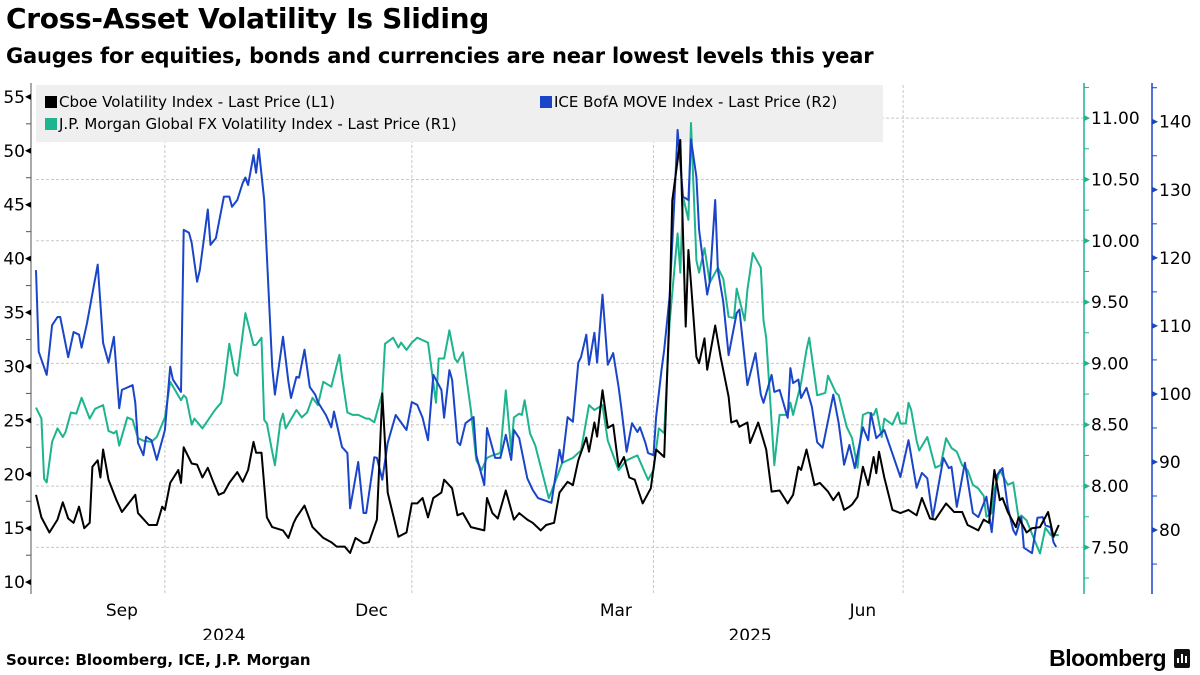 Image resolution: width=1200 pixels, height=675 pixels. What do you see at coordinates (1115, 119) in the screenshot?
I see `R1-tick-label: 11.00` at bounding box center [1115, 119].